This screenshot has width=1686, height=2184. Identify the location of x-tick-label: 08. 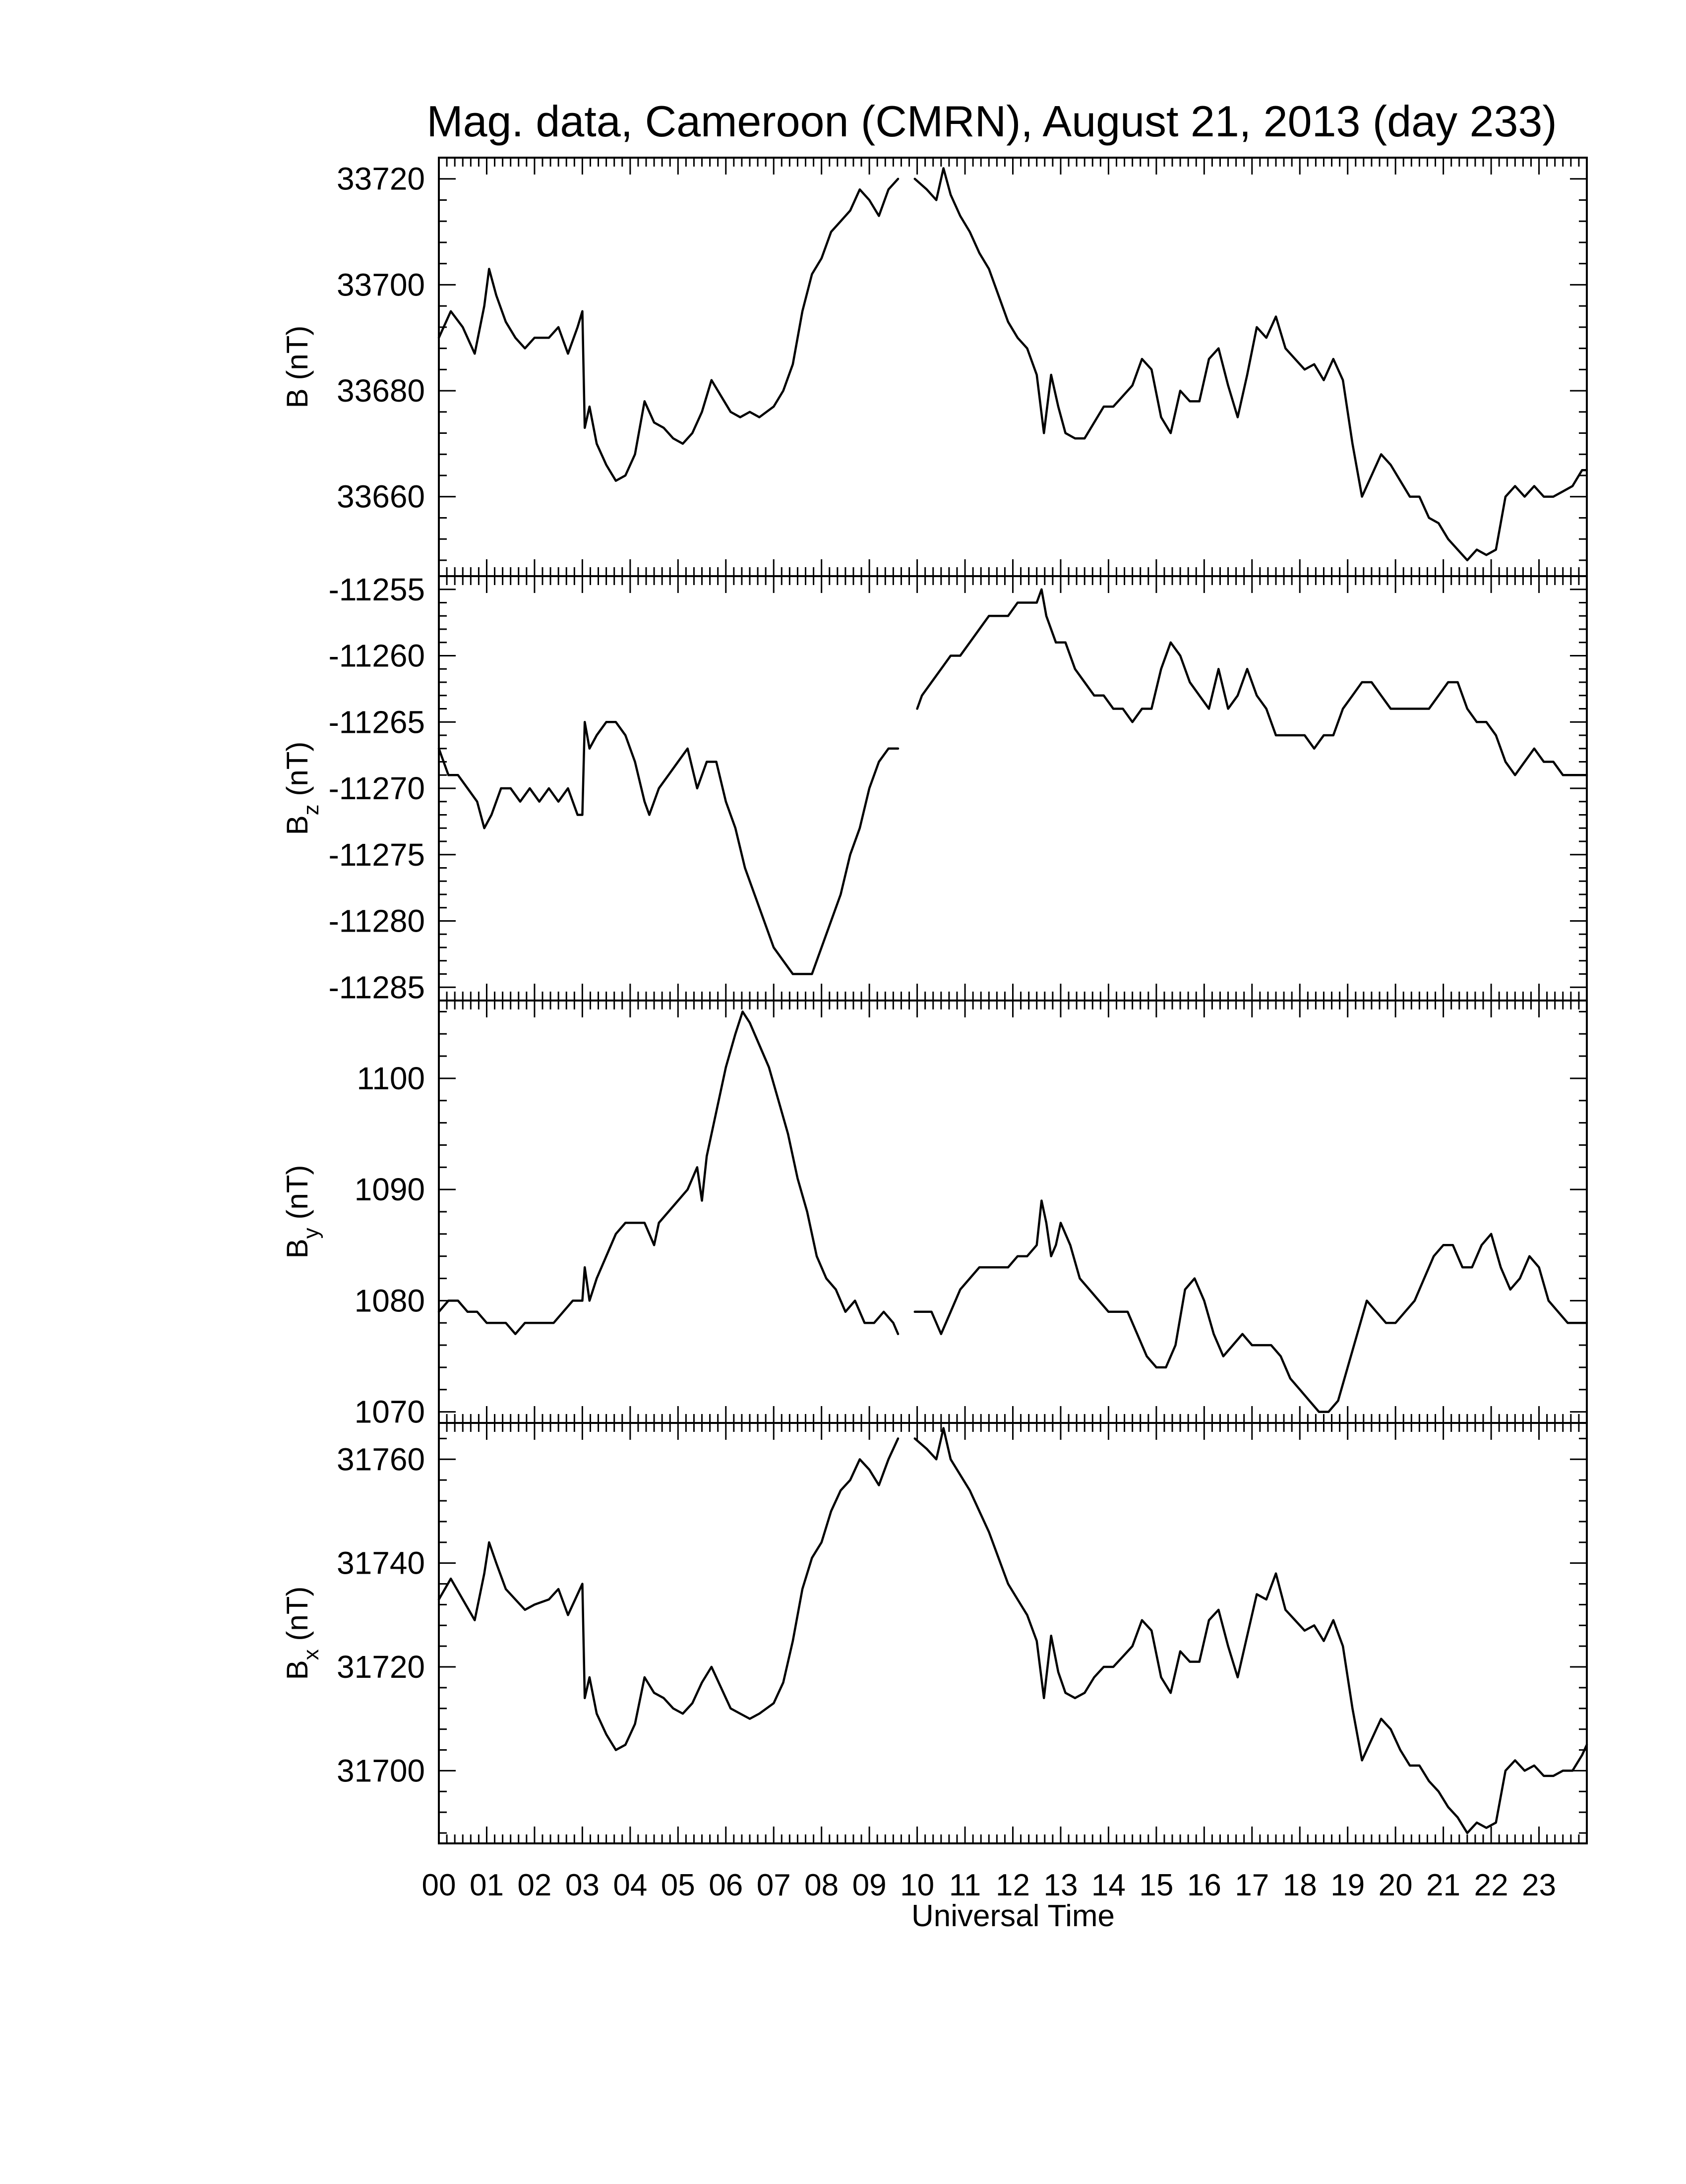
(822, 1885).